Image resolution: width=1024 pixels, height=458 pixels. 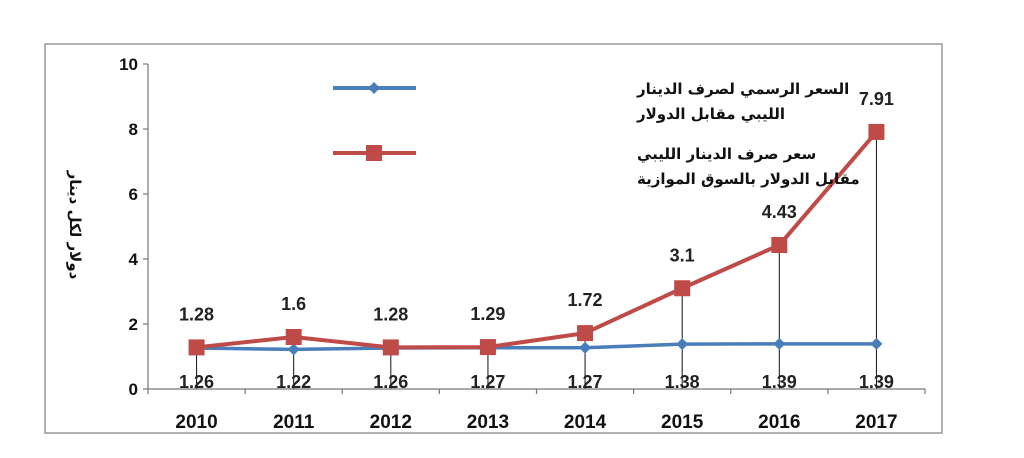 I want to click on y-tick-label: 2, so click(x=133, y=324).